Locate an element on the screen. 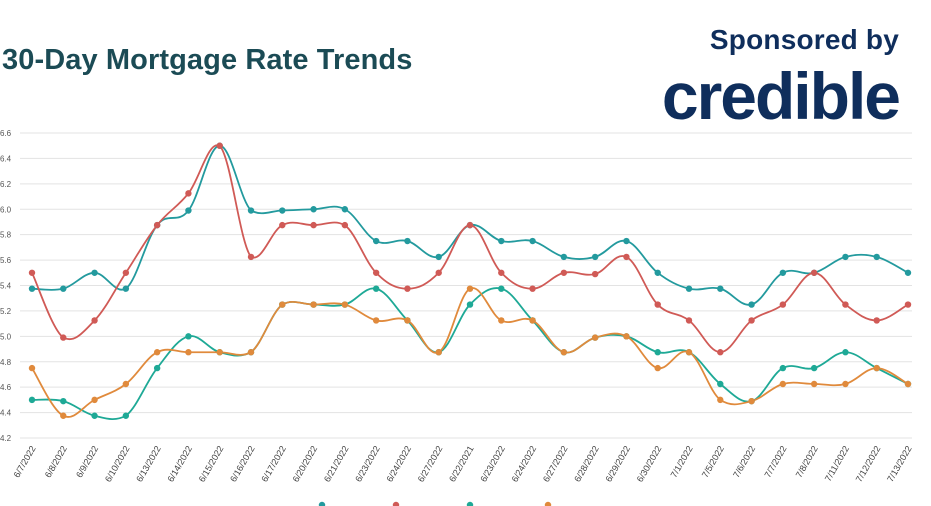 The width and height of the screenshot is (931, 506). y-tick-label: 5.4 is located at coordinates (6, 286).